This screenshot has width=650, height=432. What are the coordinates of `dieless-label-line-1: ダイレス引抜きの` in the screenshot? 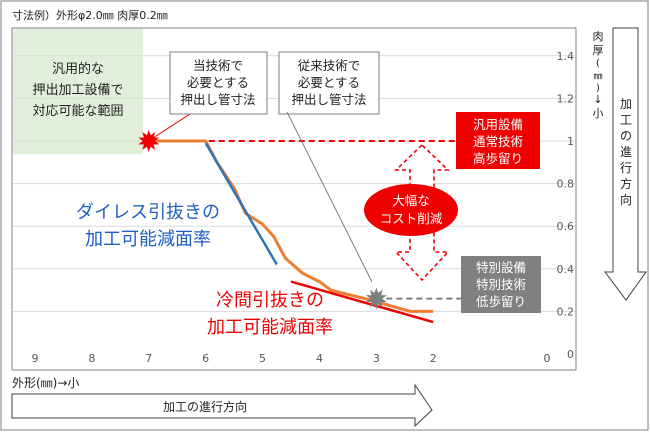 It's located at (148, 212).